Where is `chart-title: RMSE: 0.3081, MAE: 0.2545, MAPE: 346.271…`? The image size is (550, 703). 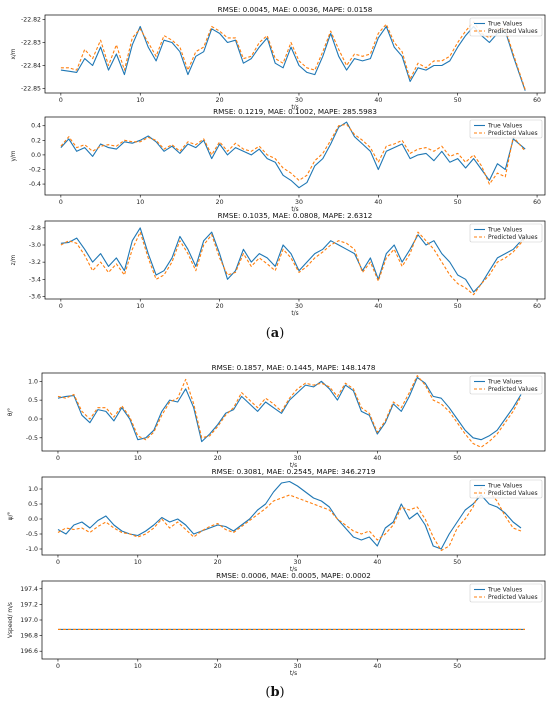
chart-title: RMSE: 0.3081, MAE: 0.2545, MAPE: 346.271… is located at coordinates (294, 471).